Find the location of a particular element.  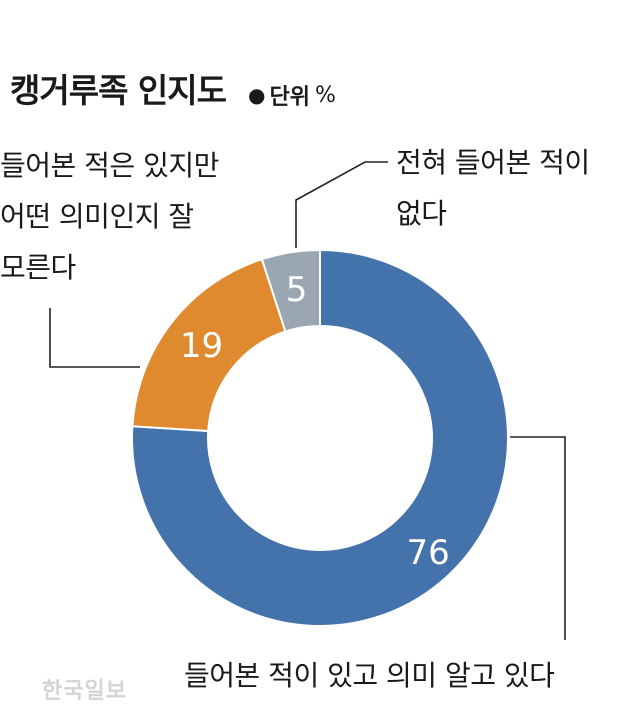

slice-never-heard is located at coordinates (290, 290).